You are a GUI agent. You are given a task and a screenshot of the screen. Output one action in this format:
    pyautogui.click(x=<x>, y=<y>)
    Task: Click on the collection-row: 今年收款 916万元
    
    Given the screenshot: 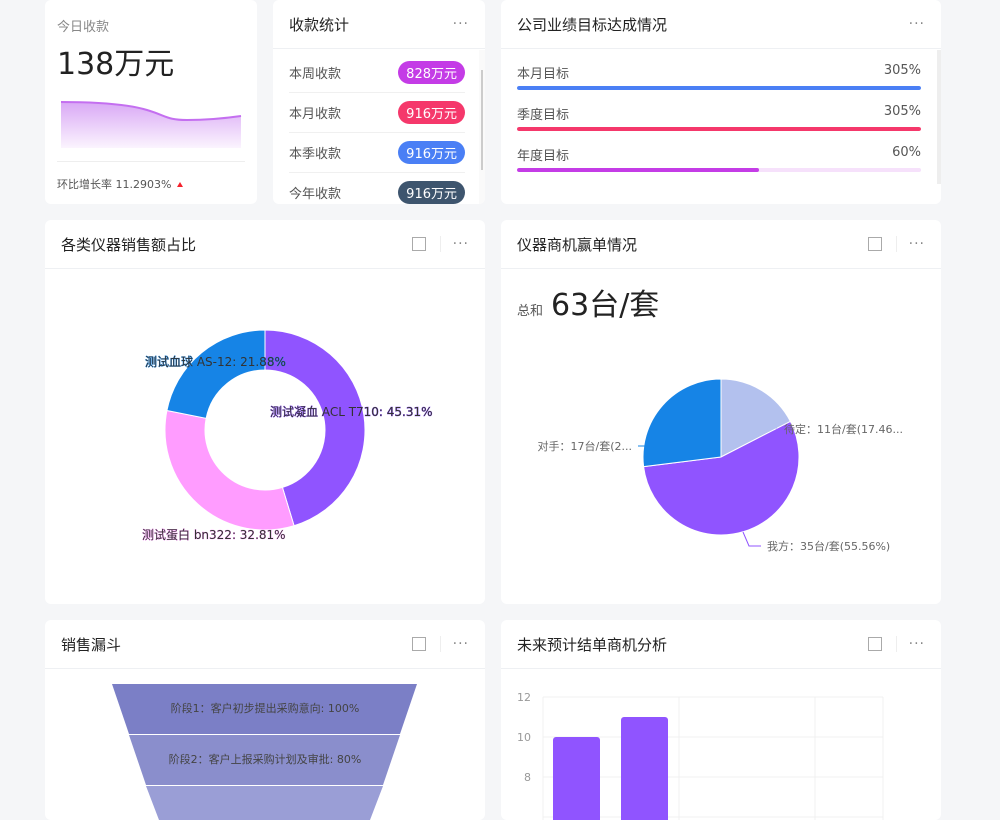 What is the action you would take?
    pyautogui.click(x=377, y=188)
    